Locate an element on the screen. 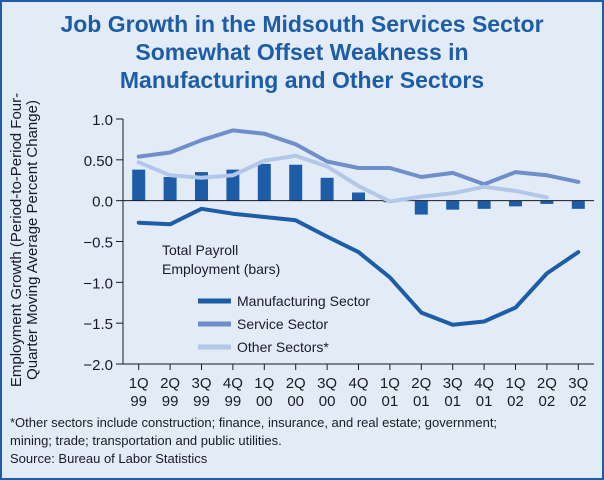  series-line-service is located at coordinates (358, 157).